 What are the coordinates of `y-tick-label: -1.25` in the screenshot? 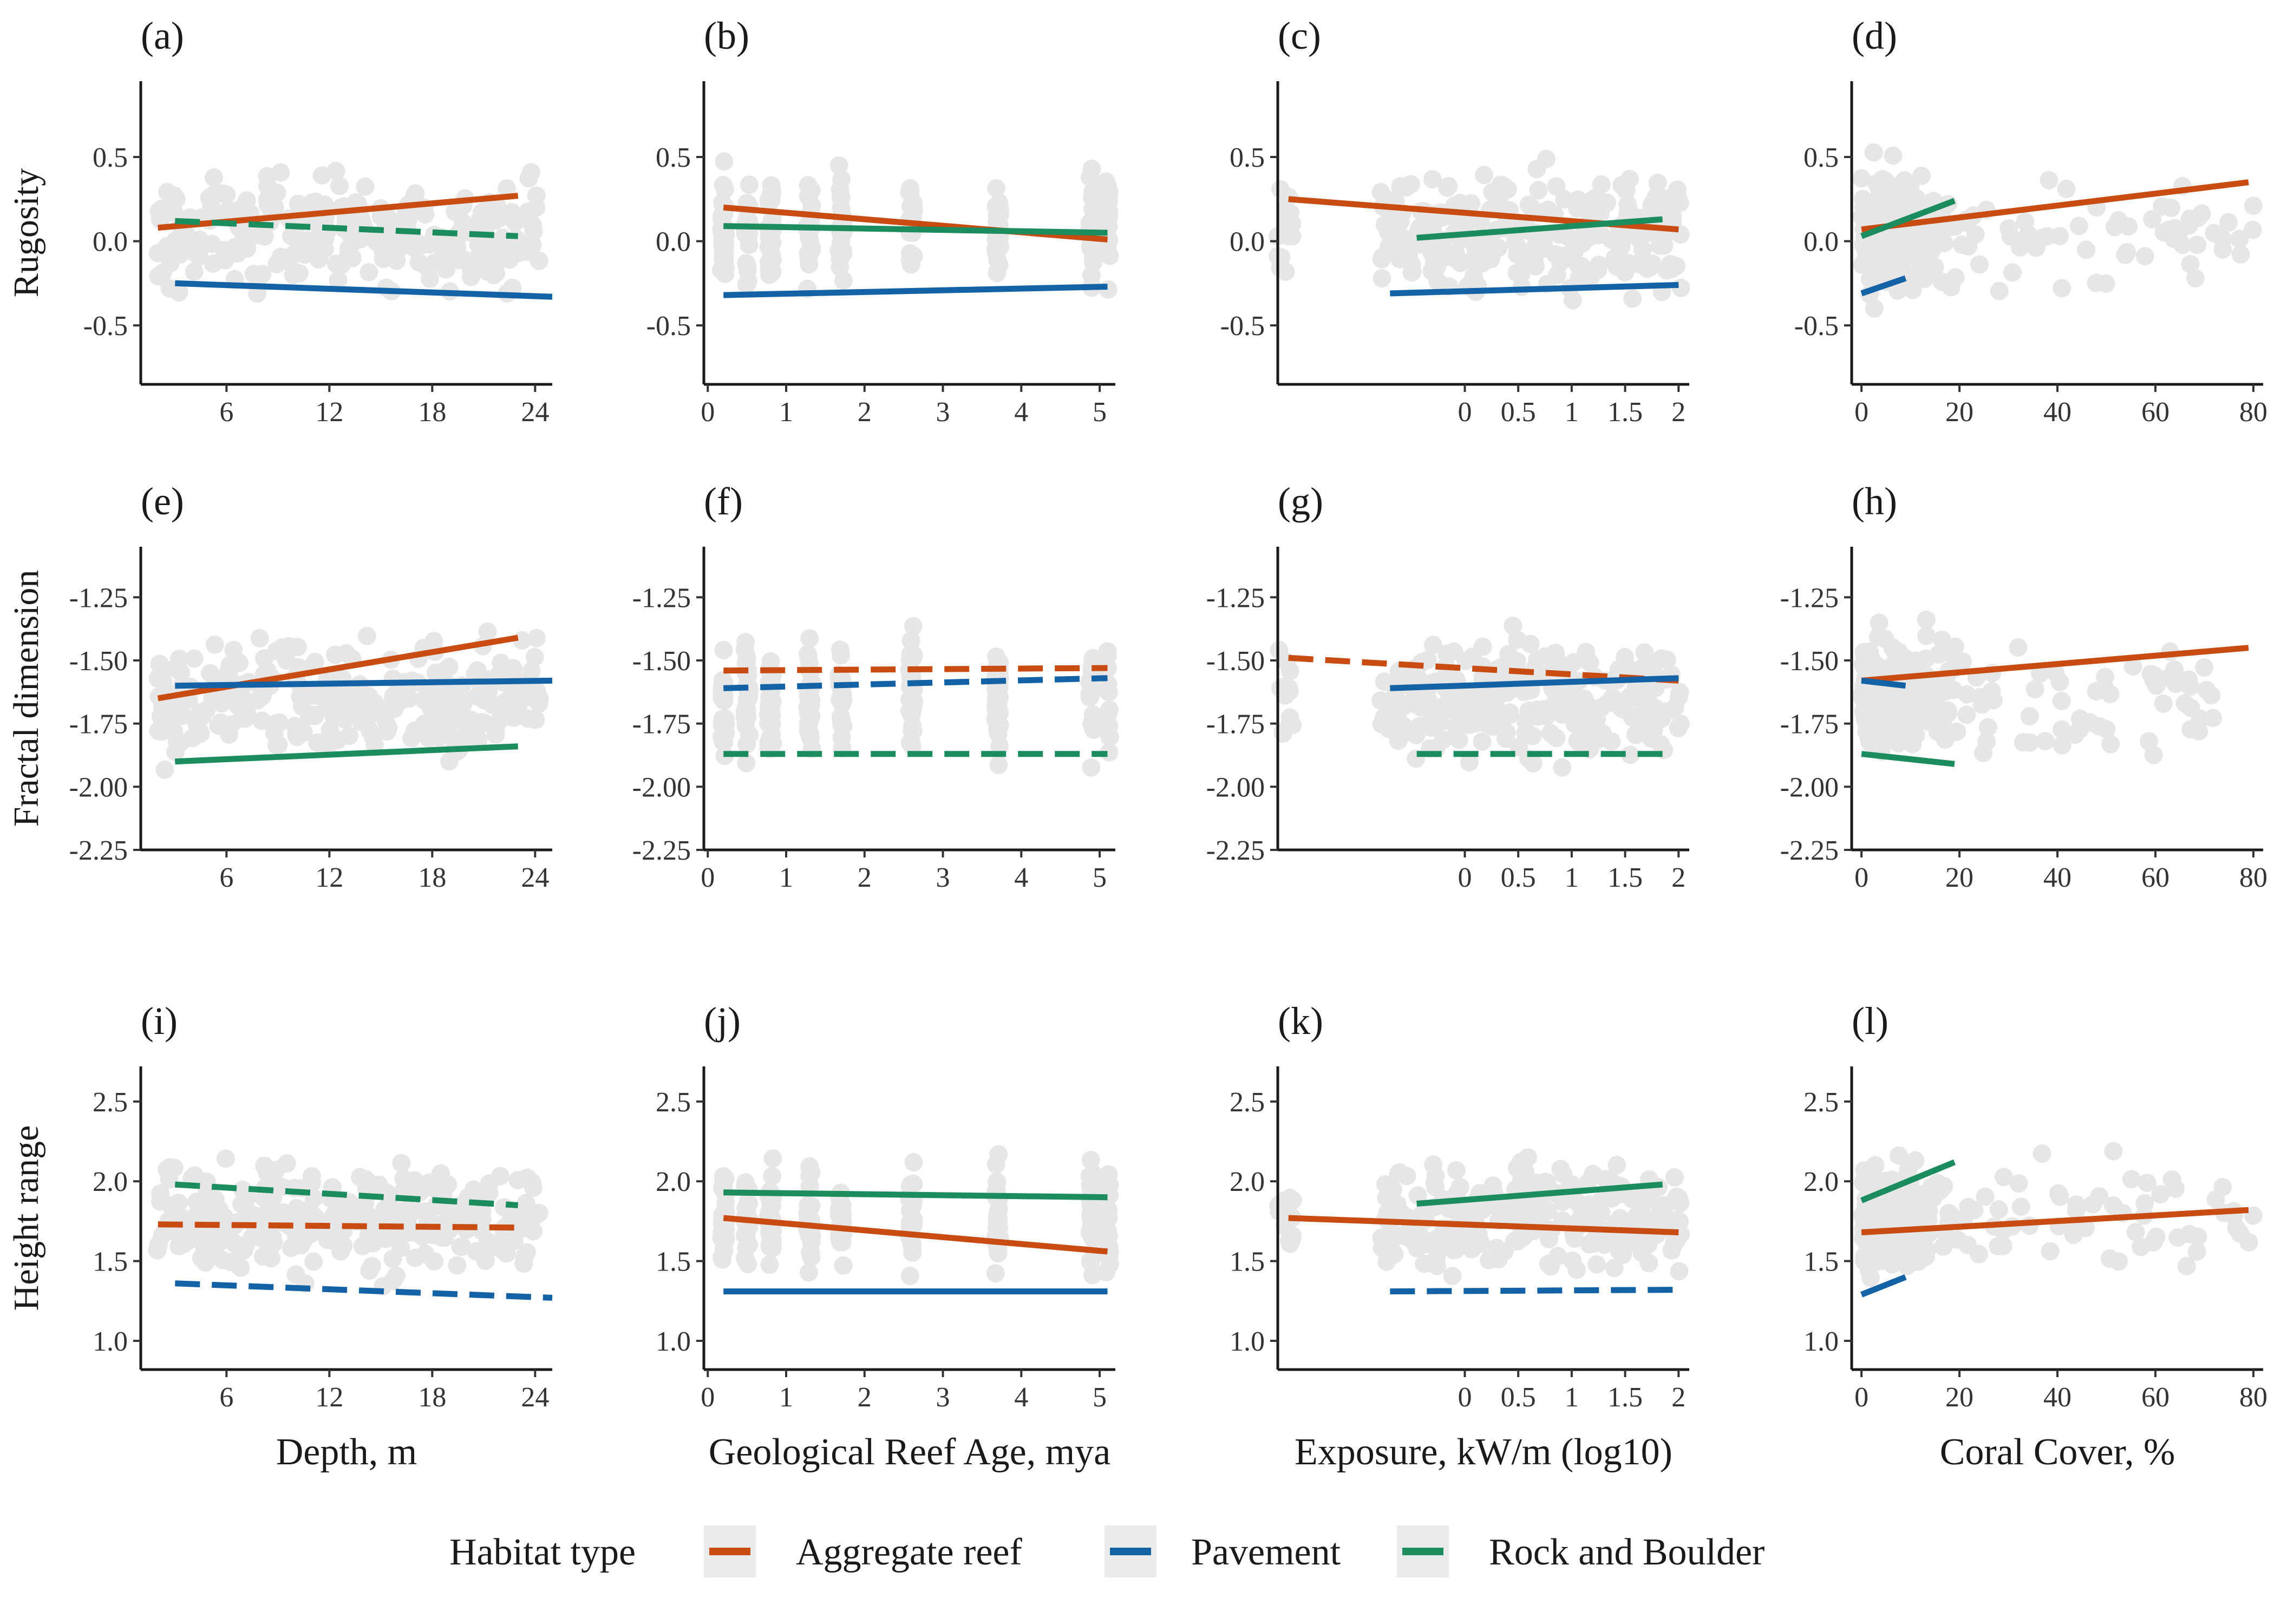 It's located at (1236, 597).